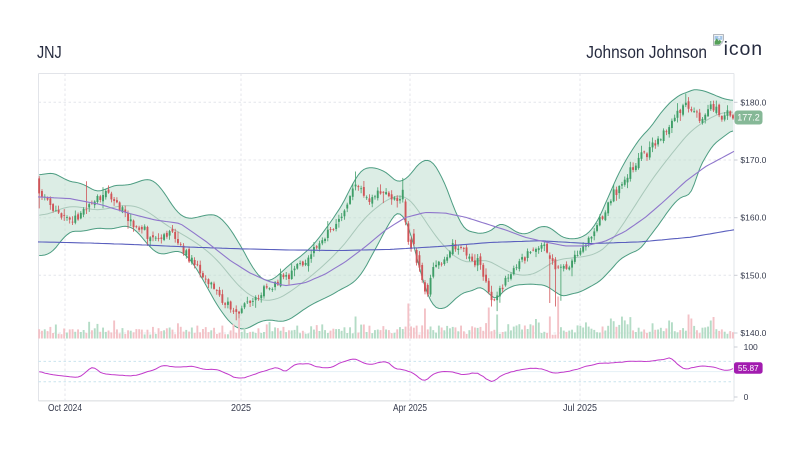 This screenshot has height=450, width=800. Describe the element at coordinates (753, 102) in the screenshot. I see `svg-text: $180.0` at that location.